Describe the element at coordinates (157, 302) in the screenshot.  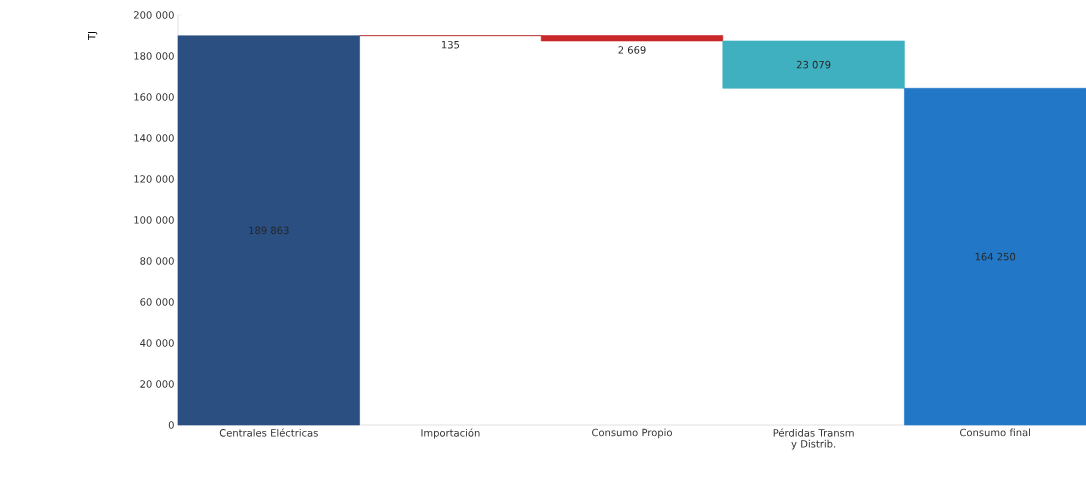
I see `y-tick-label: 60 000` at that location.